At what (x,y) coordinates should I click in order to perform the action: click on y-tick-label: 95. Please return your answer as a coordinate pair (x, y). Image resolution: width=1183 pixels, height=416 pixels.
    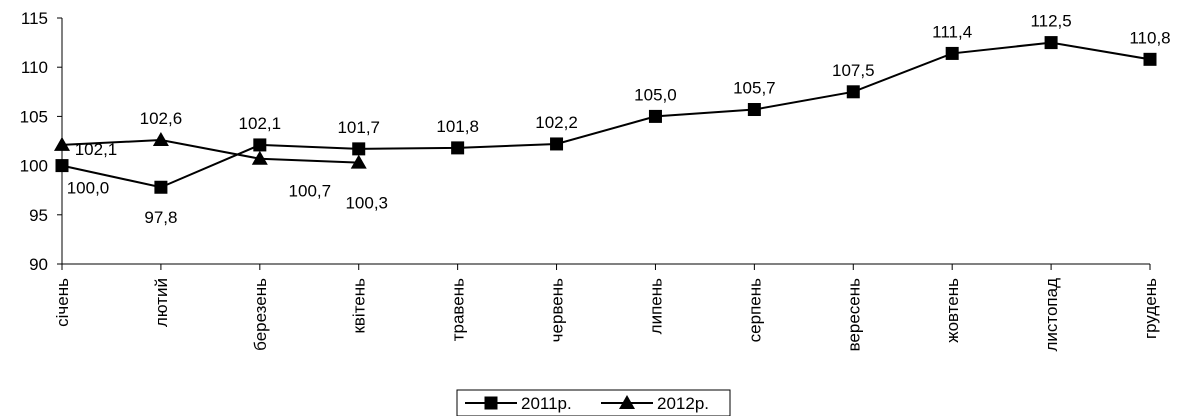
    Looking at the image, I should click on (38, 215).